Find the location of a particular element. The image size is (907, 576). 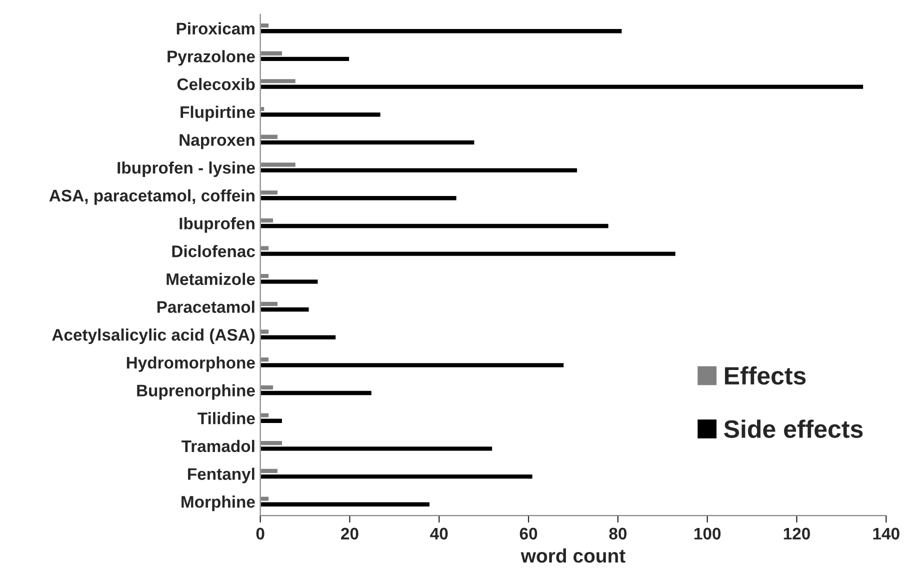

legend-label: Effects is located at coordinates (765, 375).